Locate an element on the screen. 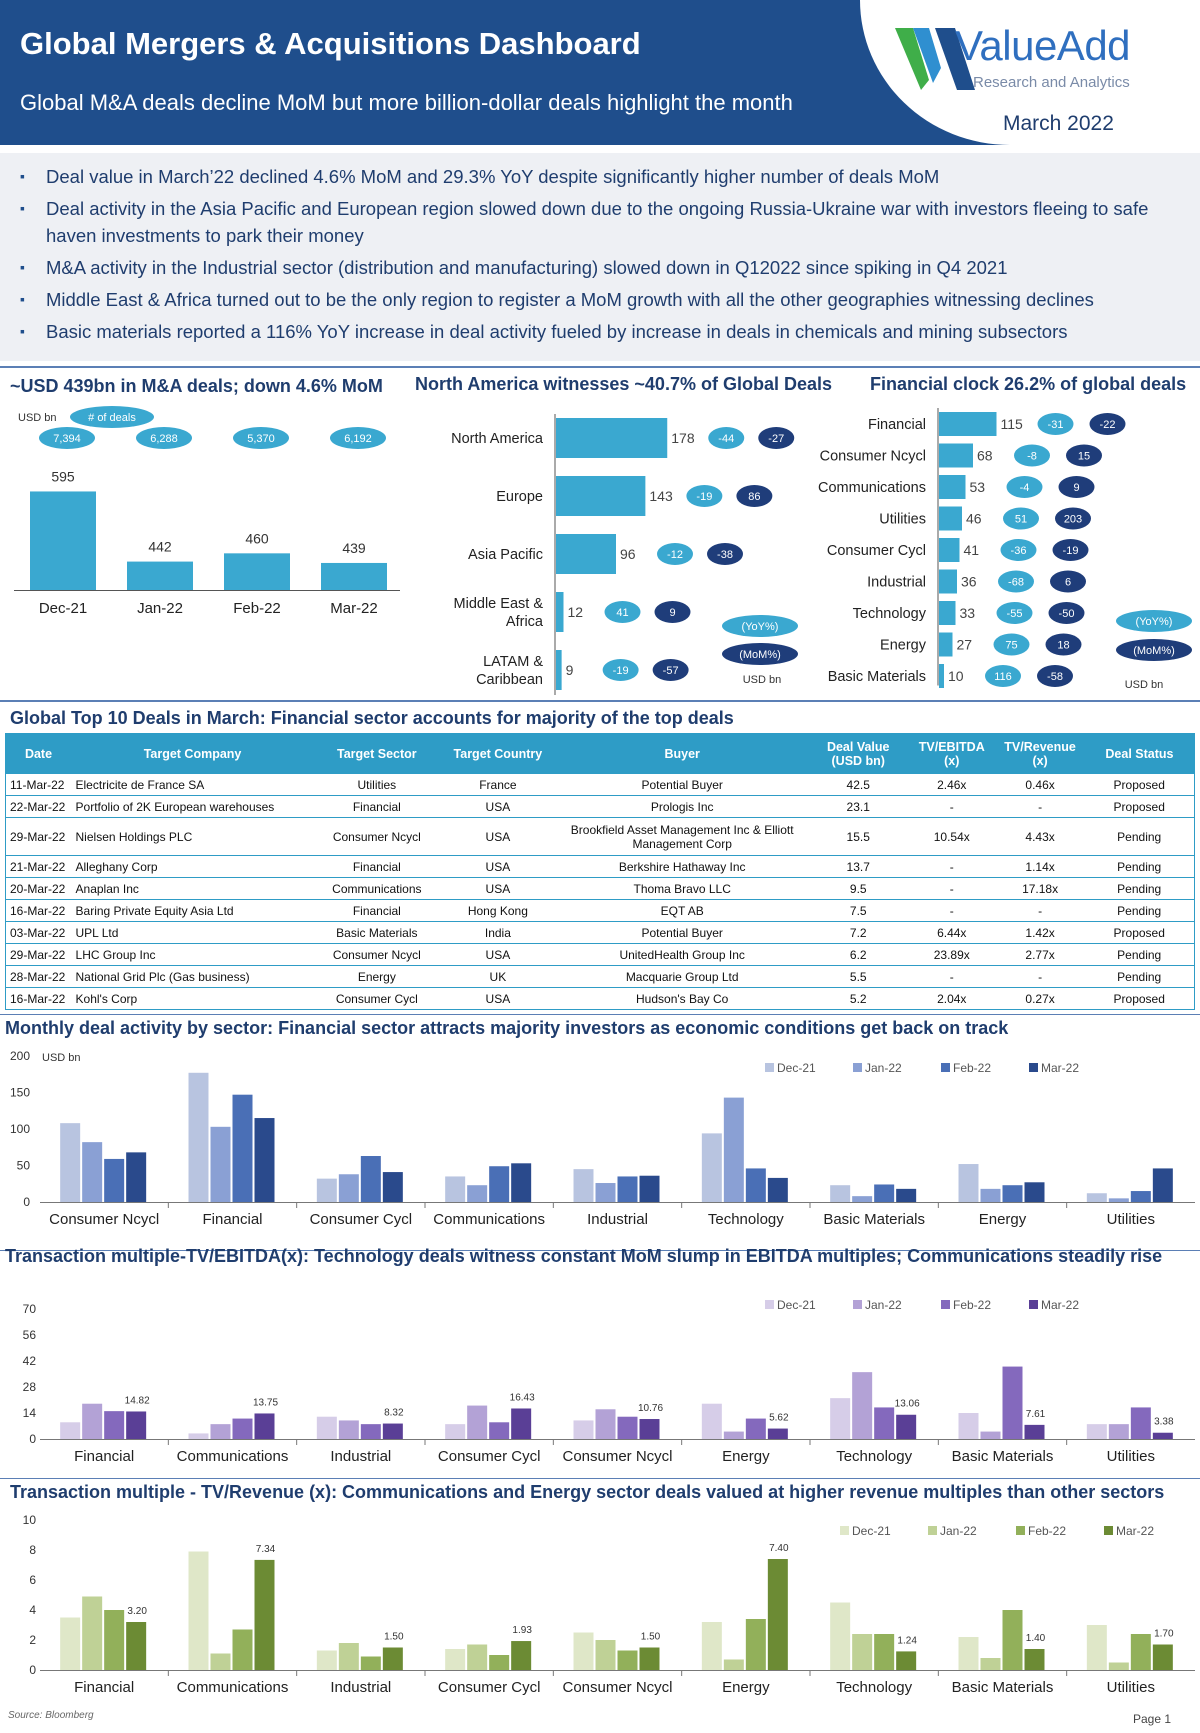 Image resolution: width=1200 pixels, height=1733 pixels. table-cell: Nielsen Holdings PLC is located at coordinates (192, 836).